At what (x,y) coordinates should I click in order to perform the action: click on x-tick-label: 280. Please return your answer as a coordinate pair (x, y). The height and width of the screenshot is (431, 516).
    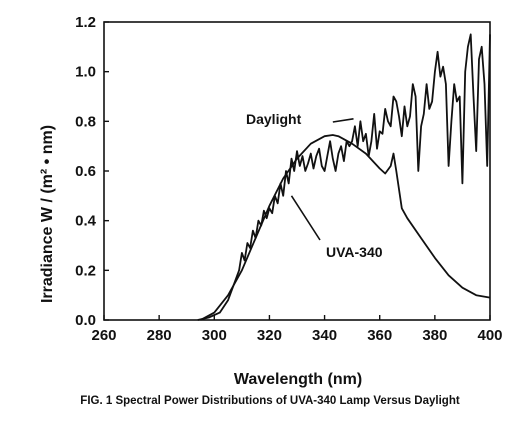
    Looking at the image, I should click on (159, 335).